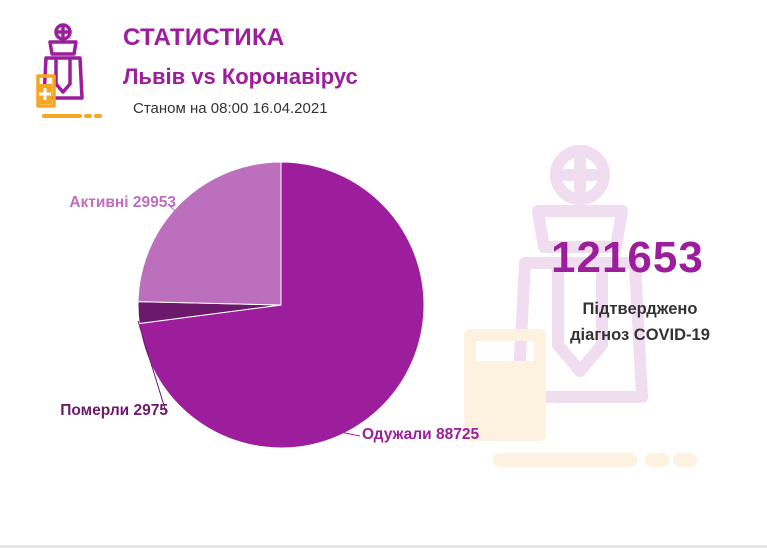 The width and height of the screenshot is (767, 548). I want to click on page-title: СТАТИСТИКА, so click(204, 37).